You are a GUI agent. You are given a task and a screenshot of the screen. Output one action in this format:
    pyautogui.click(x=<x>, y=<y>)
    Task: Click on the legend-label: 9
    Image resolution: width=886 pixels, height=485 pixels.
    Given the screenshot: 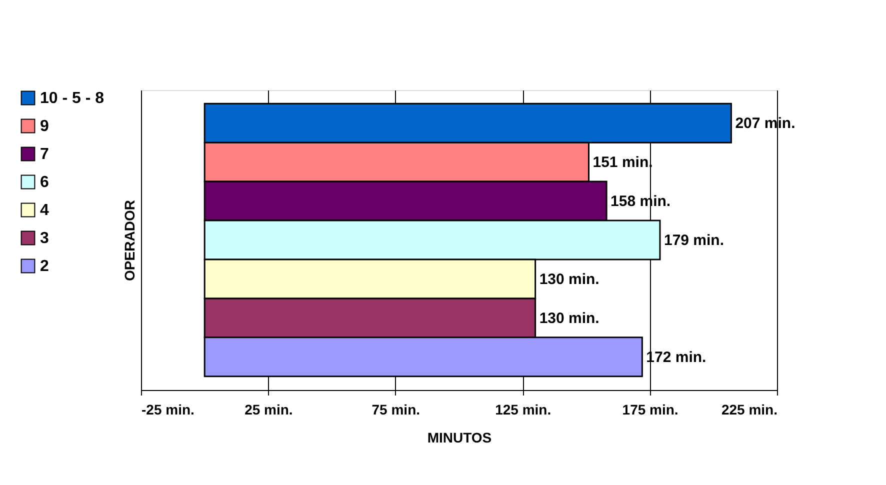 What is the action you would take?
    pyautogui.click(x=44, y=126)
    